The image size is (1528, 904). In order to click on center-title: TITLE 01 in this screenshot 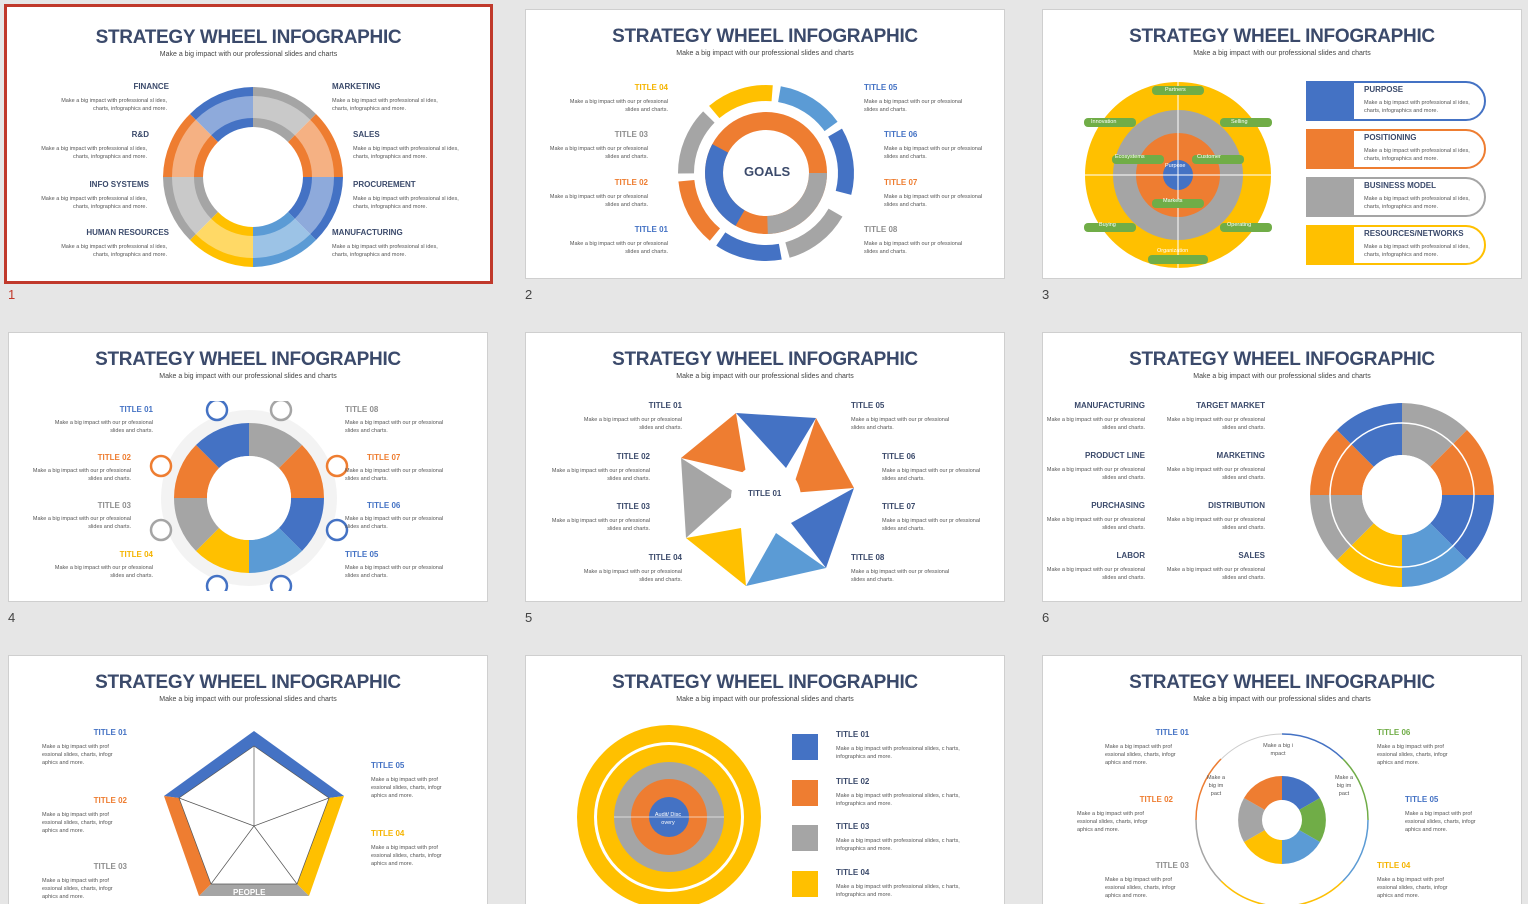, I will do `click(765, 493)`.